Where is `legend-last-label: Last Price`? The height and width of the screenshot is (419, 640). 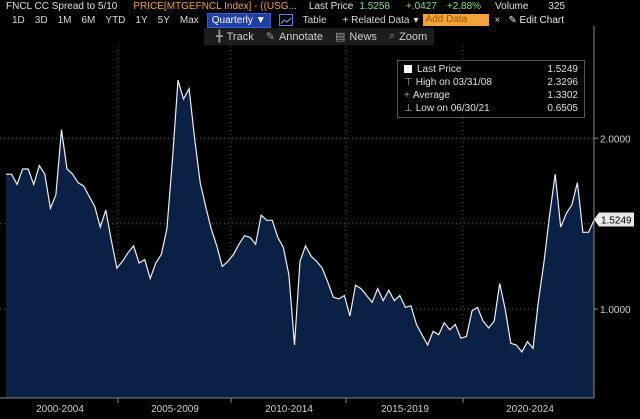 legend-last-label: Last Price is located at coordinates (439, 69).